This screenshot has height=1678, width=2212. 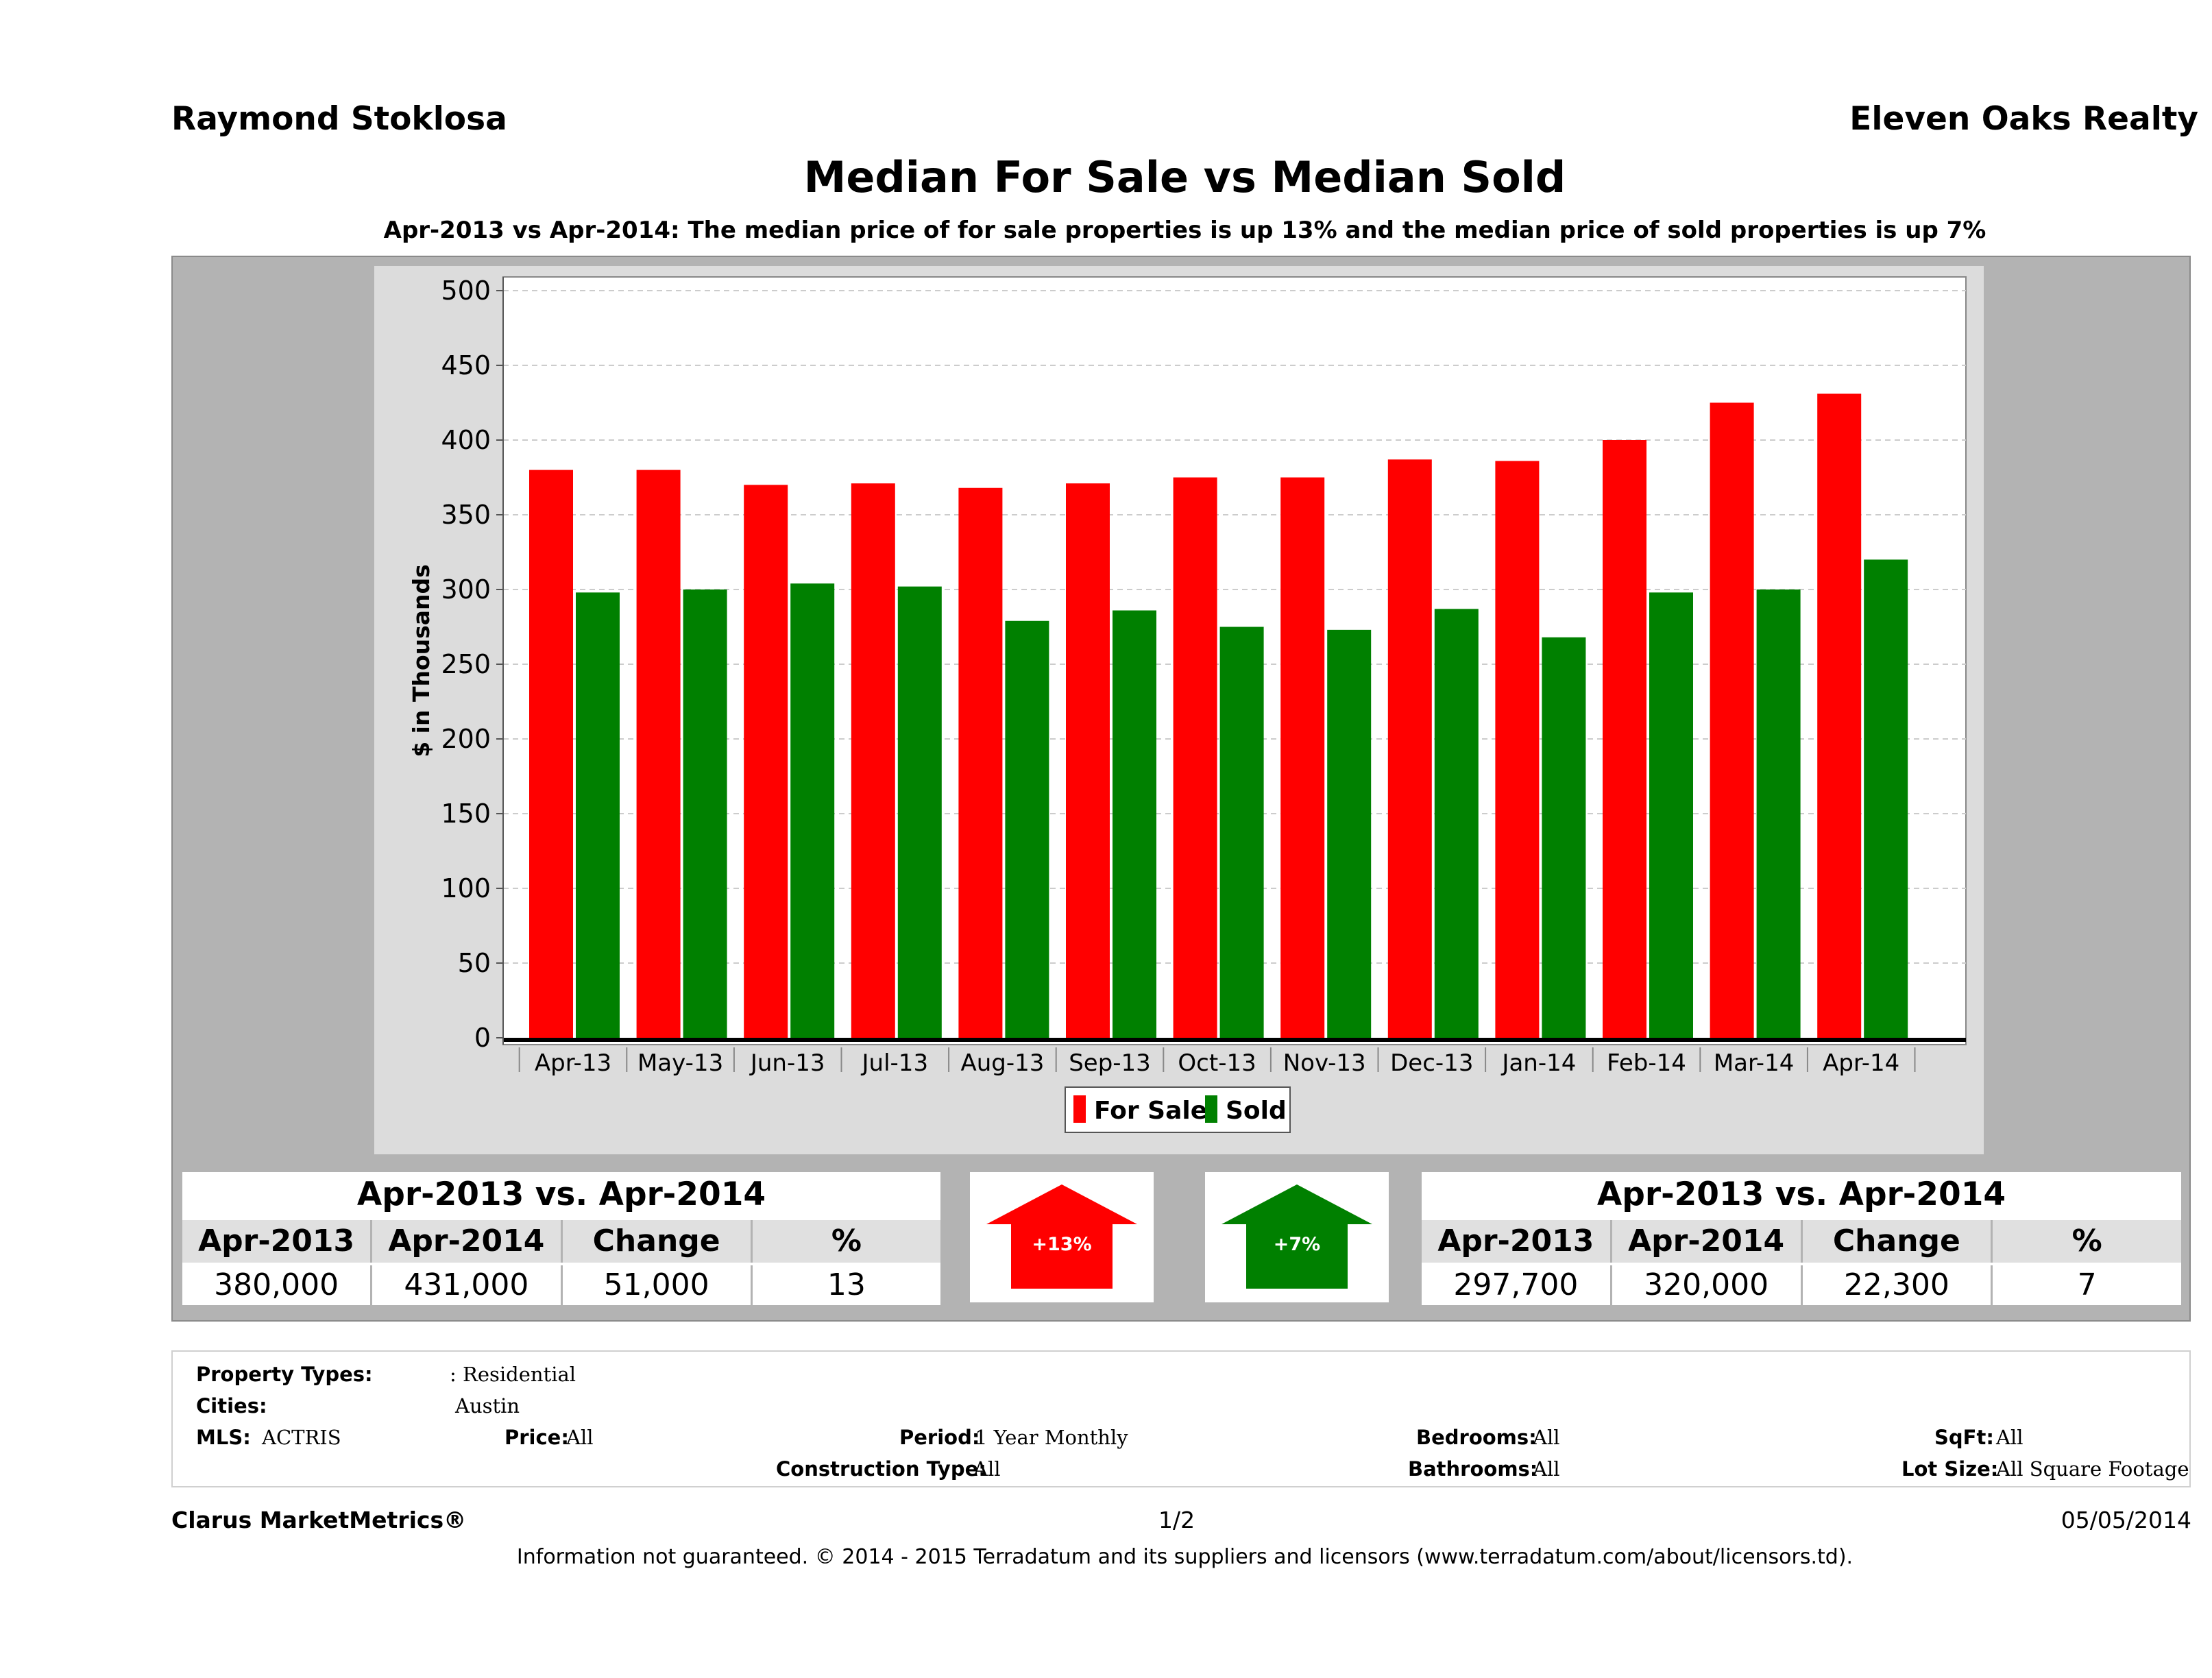 What do you see at coordinates (2010, 1437) in the screenshot?
I see `sqft-value: All` at bounding box center [2010, 1437].